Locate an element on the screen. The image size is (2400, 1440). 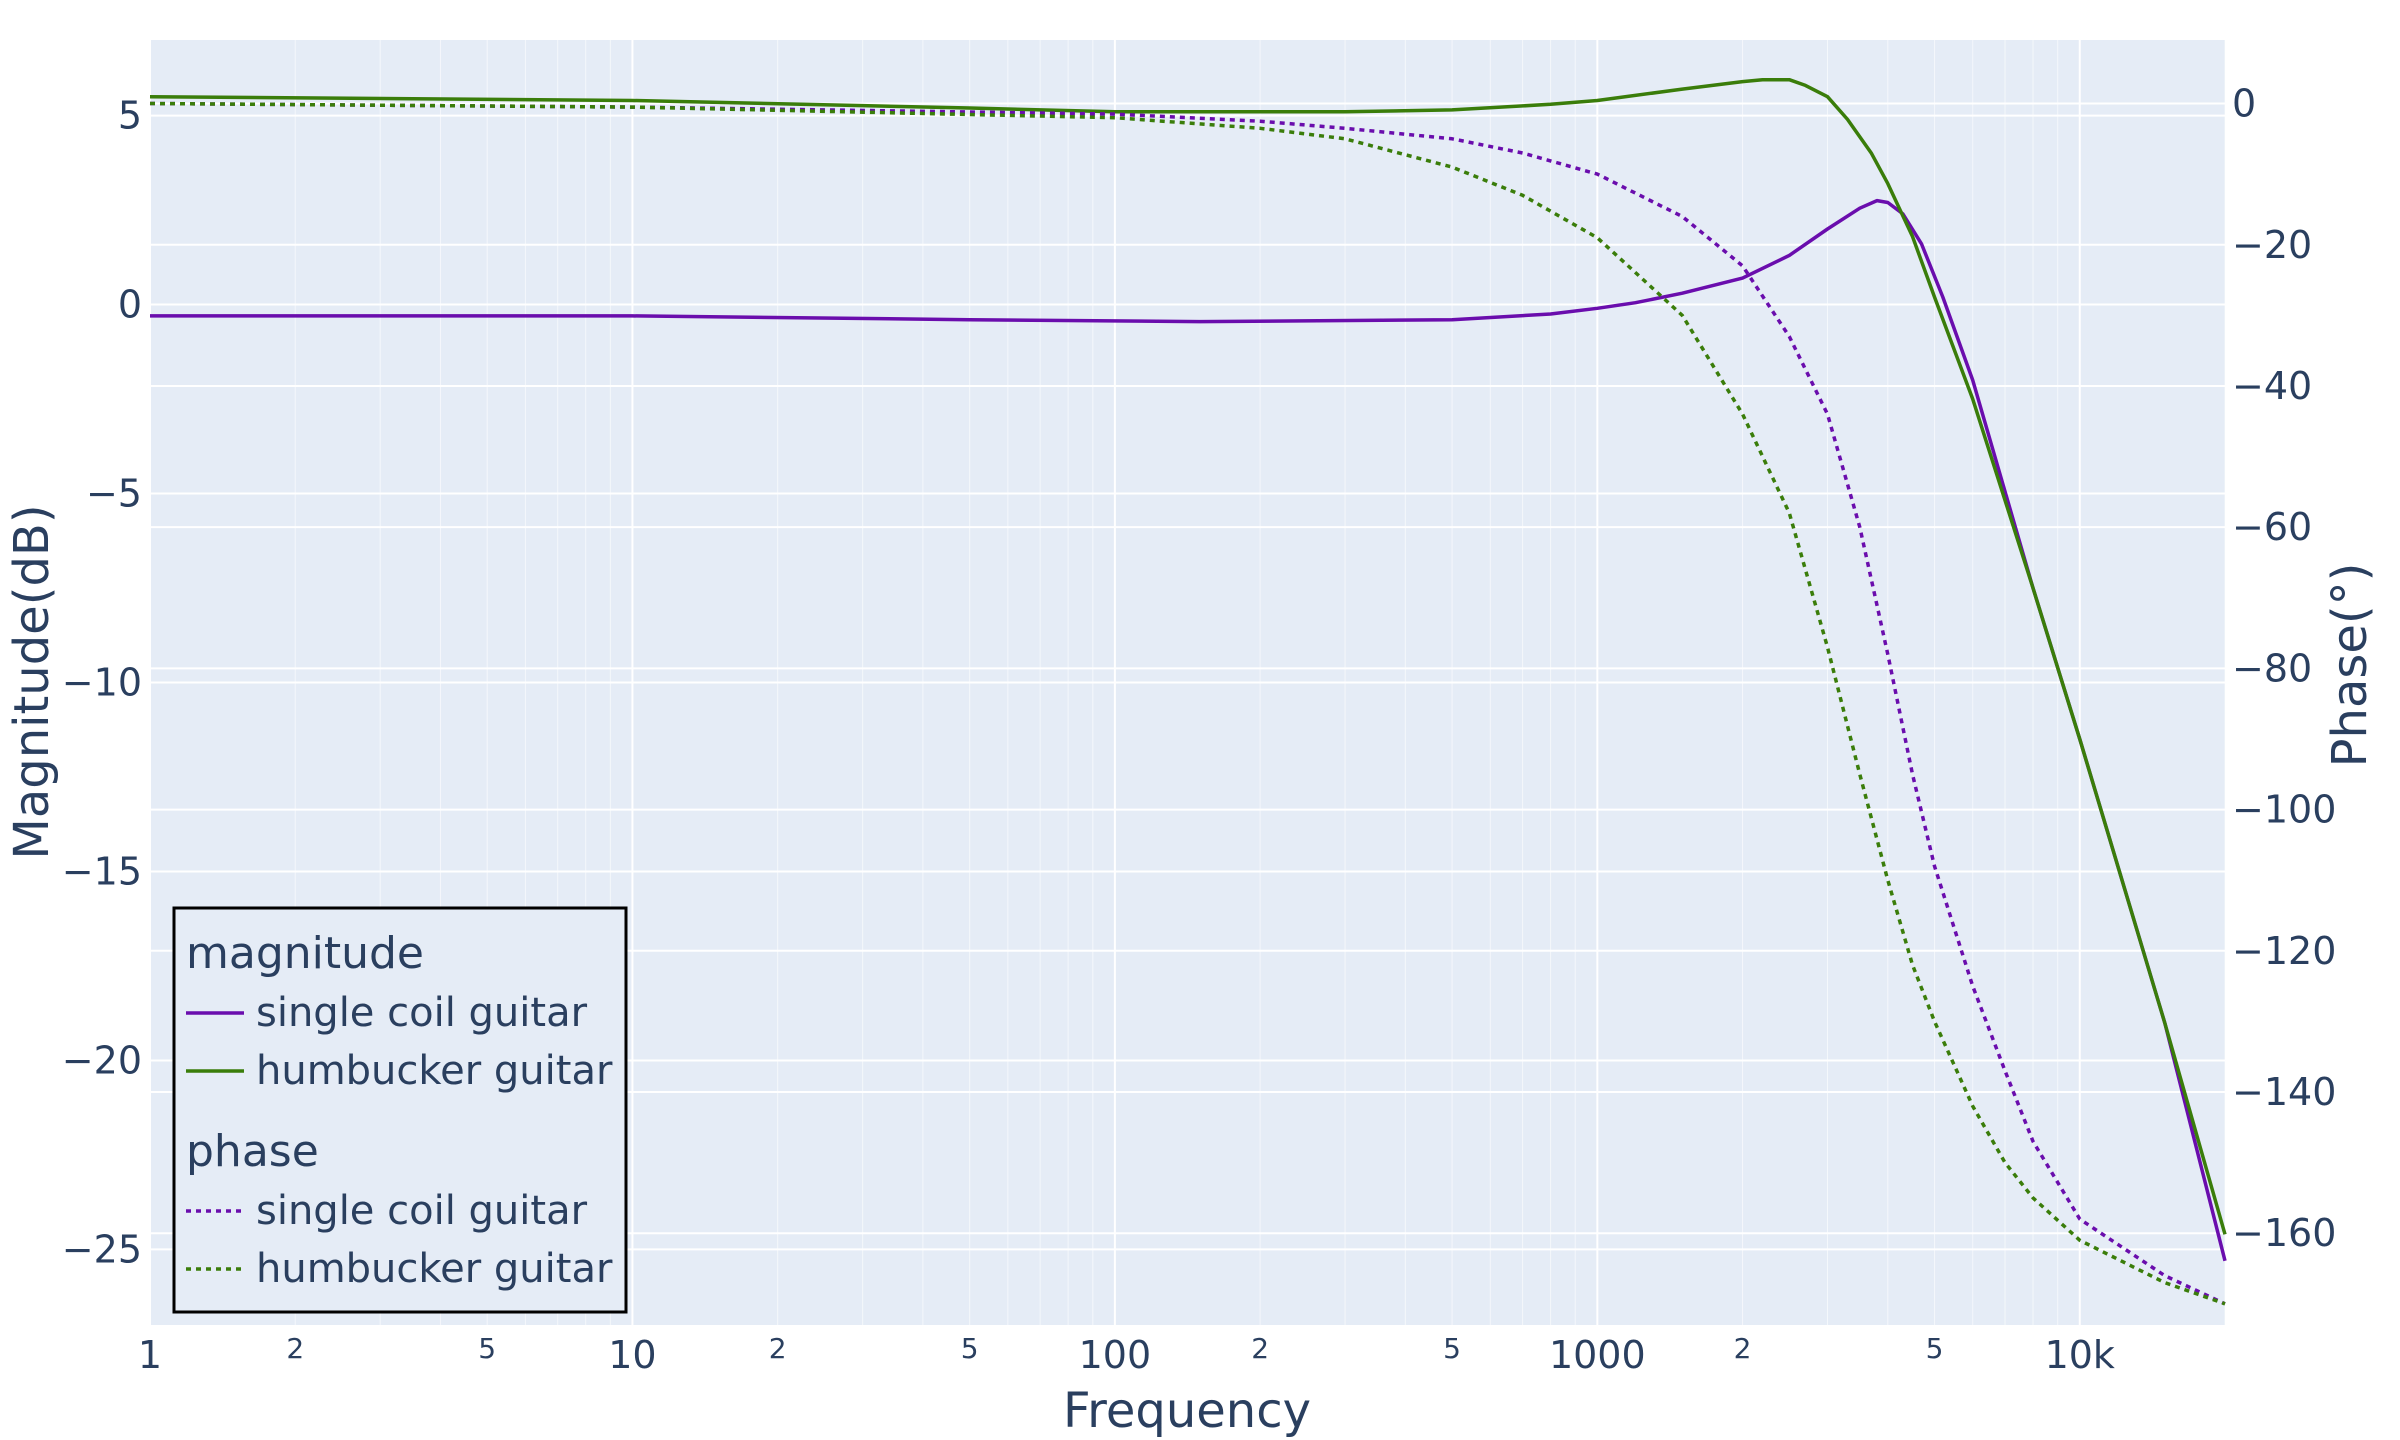
legend-box is located at coordinates (400, 1110).